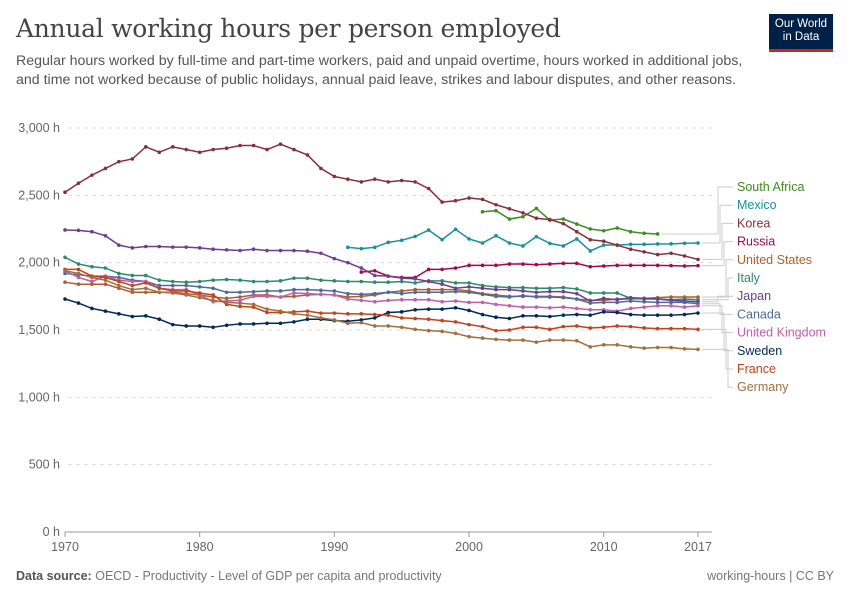 This screenshot has width=850, height=600. I want to click on x-tick-label: 1970, so click(65, 547).